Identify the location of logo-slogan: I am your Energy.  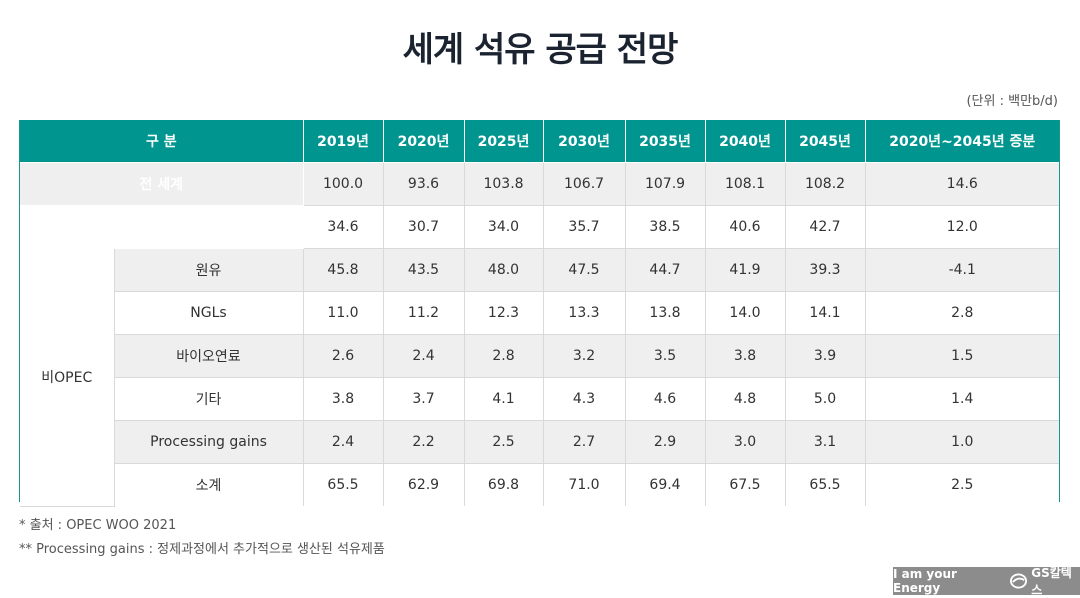
(925, 581).